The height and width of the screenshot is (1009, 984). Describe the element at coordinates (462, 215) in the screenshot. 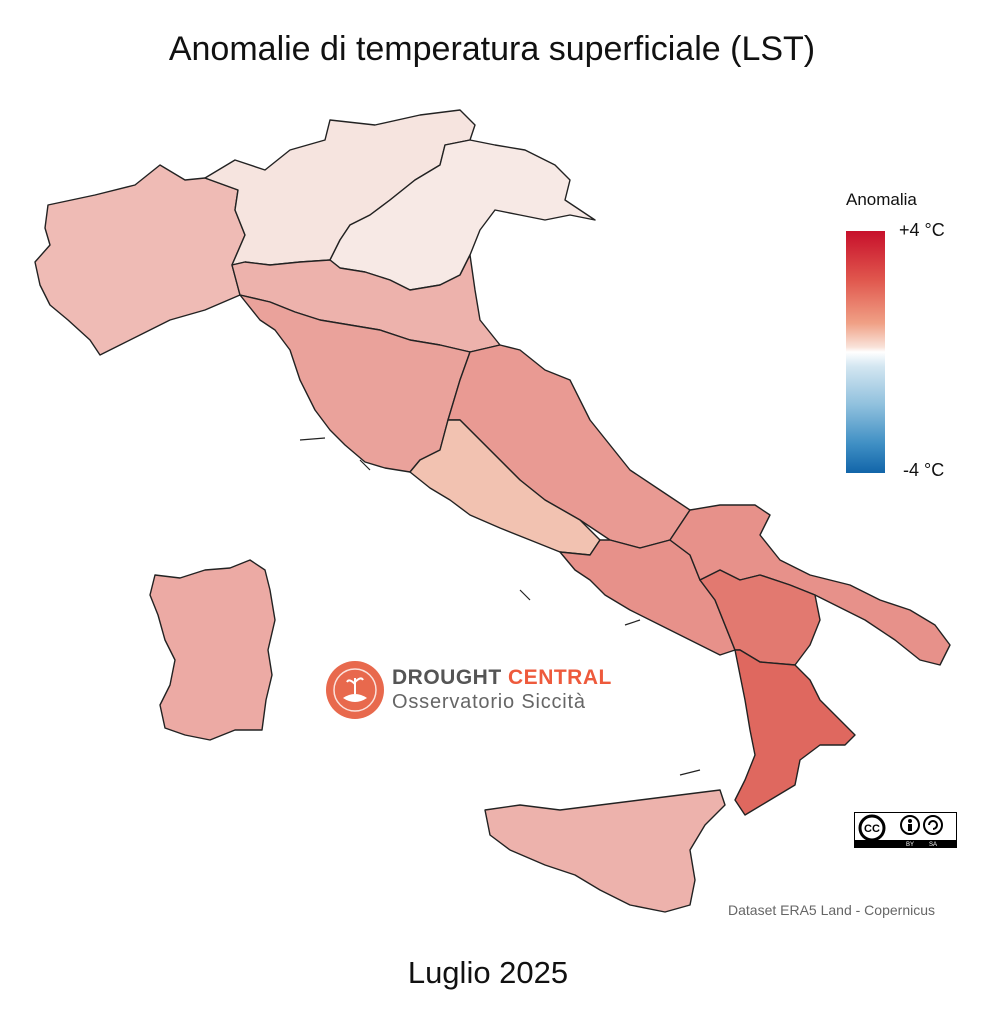

I see `region-north-east` at that location.